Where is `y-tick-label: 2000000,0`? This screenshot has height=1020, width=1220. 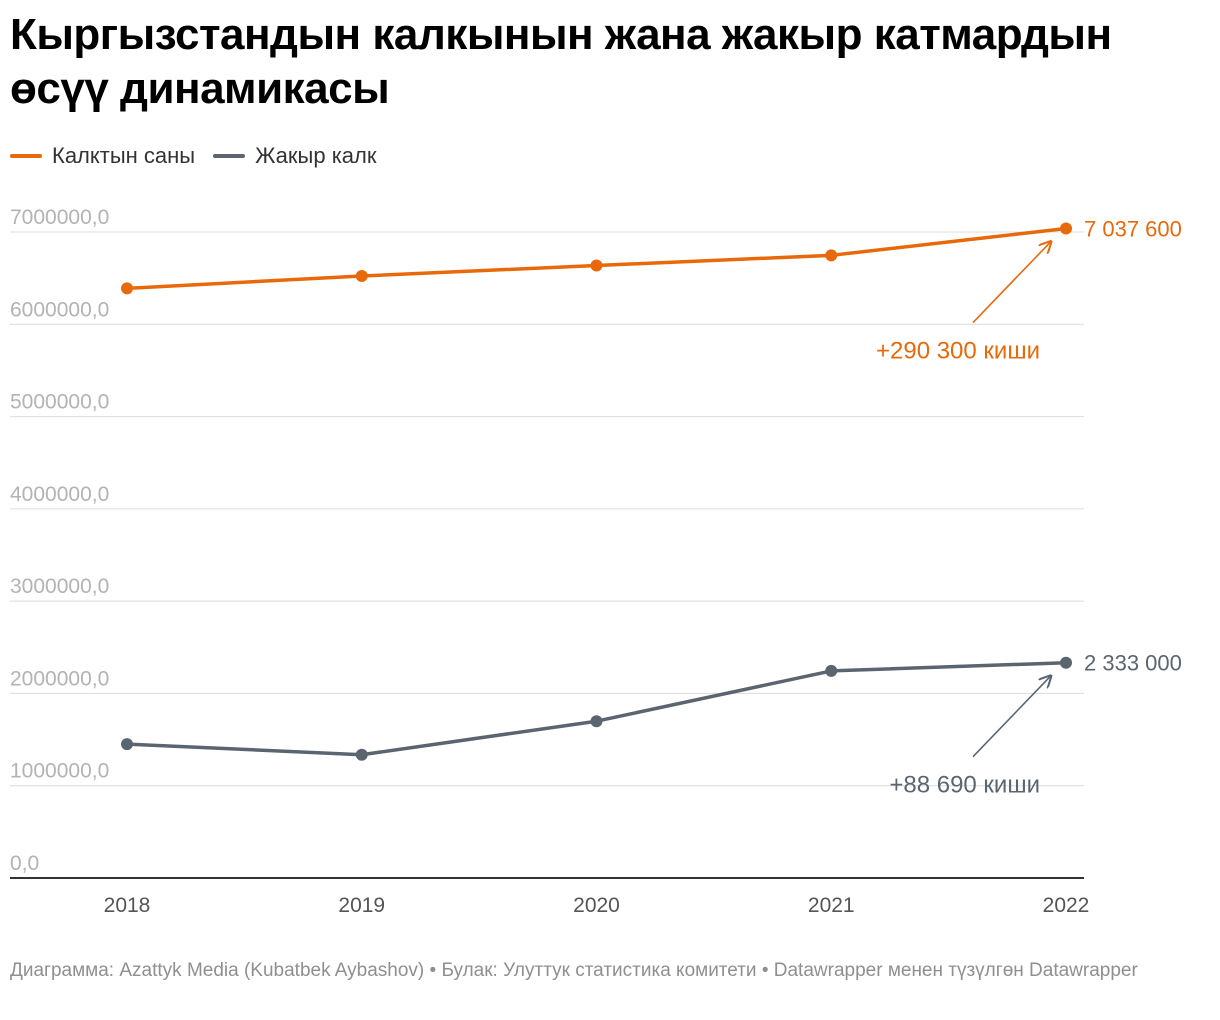
y-tick-label: 2000000,0 is located at coordinates (59, 678).